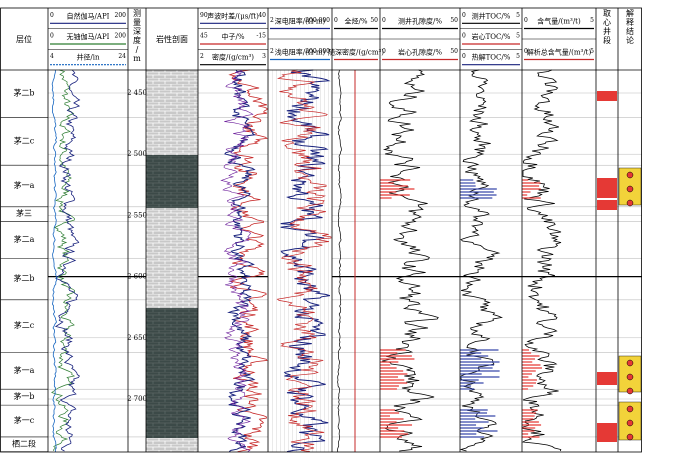 The image size is (678, 461). I want to click on resistivity-bg, so click(300, 261).